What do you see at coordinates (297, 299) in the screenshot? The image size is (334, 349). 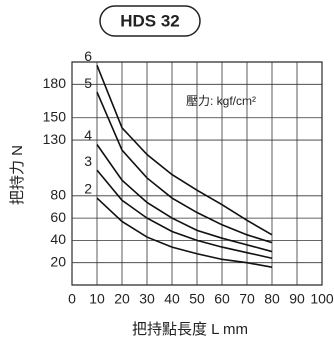 I see `x-tick-label: 90` at bounding box center [297, 299].